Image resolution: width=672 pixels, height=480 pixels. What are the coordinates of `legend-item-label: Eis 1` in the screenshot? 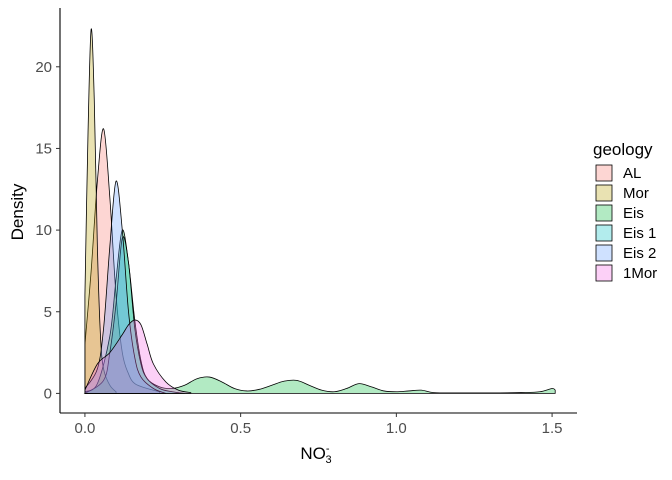 It's located at (639, 233).